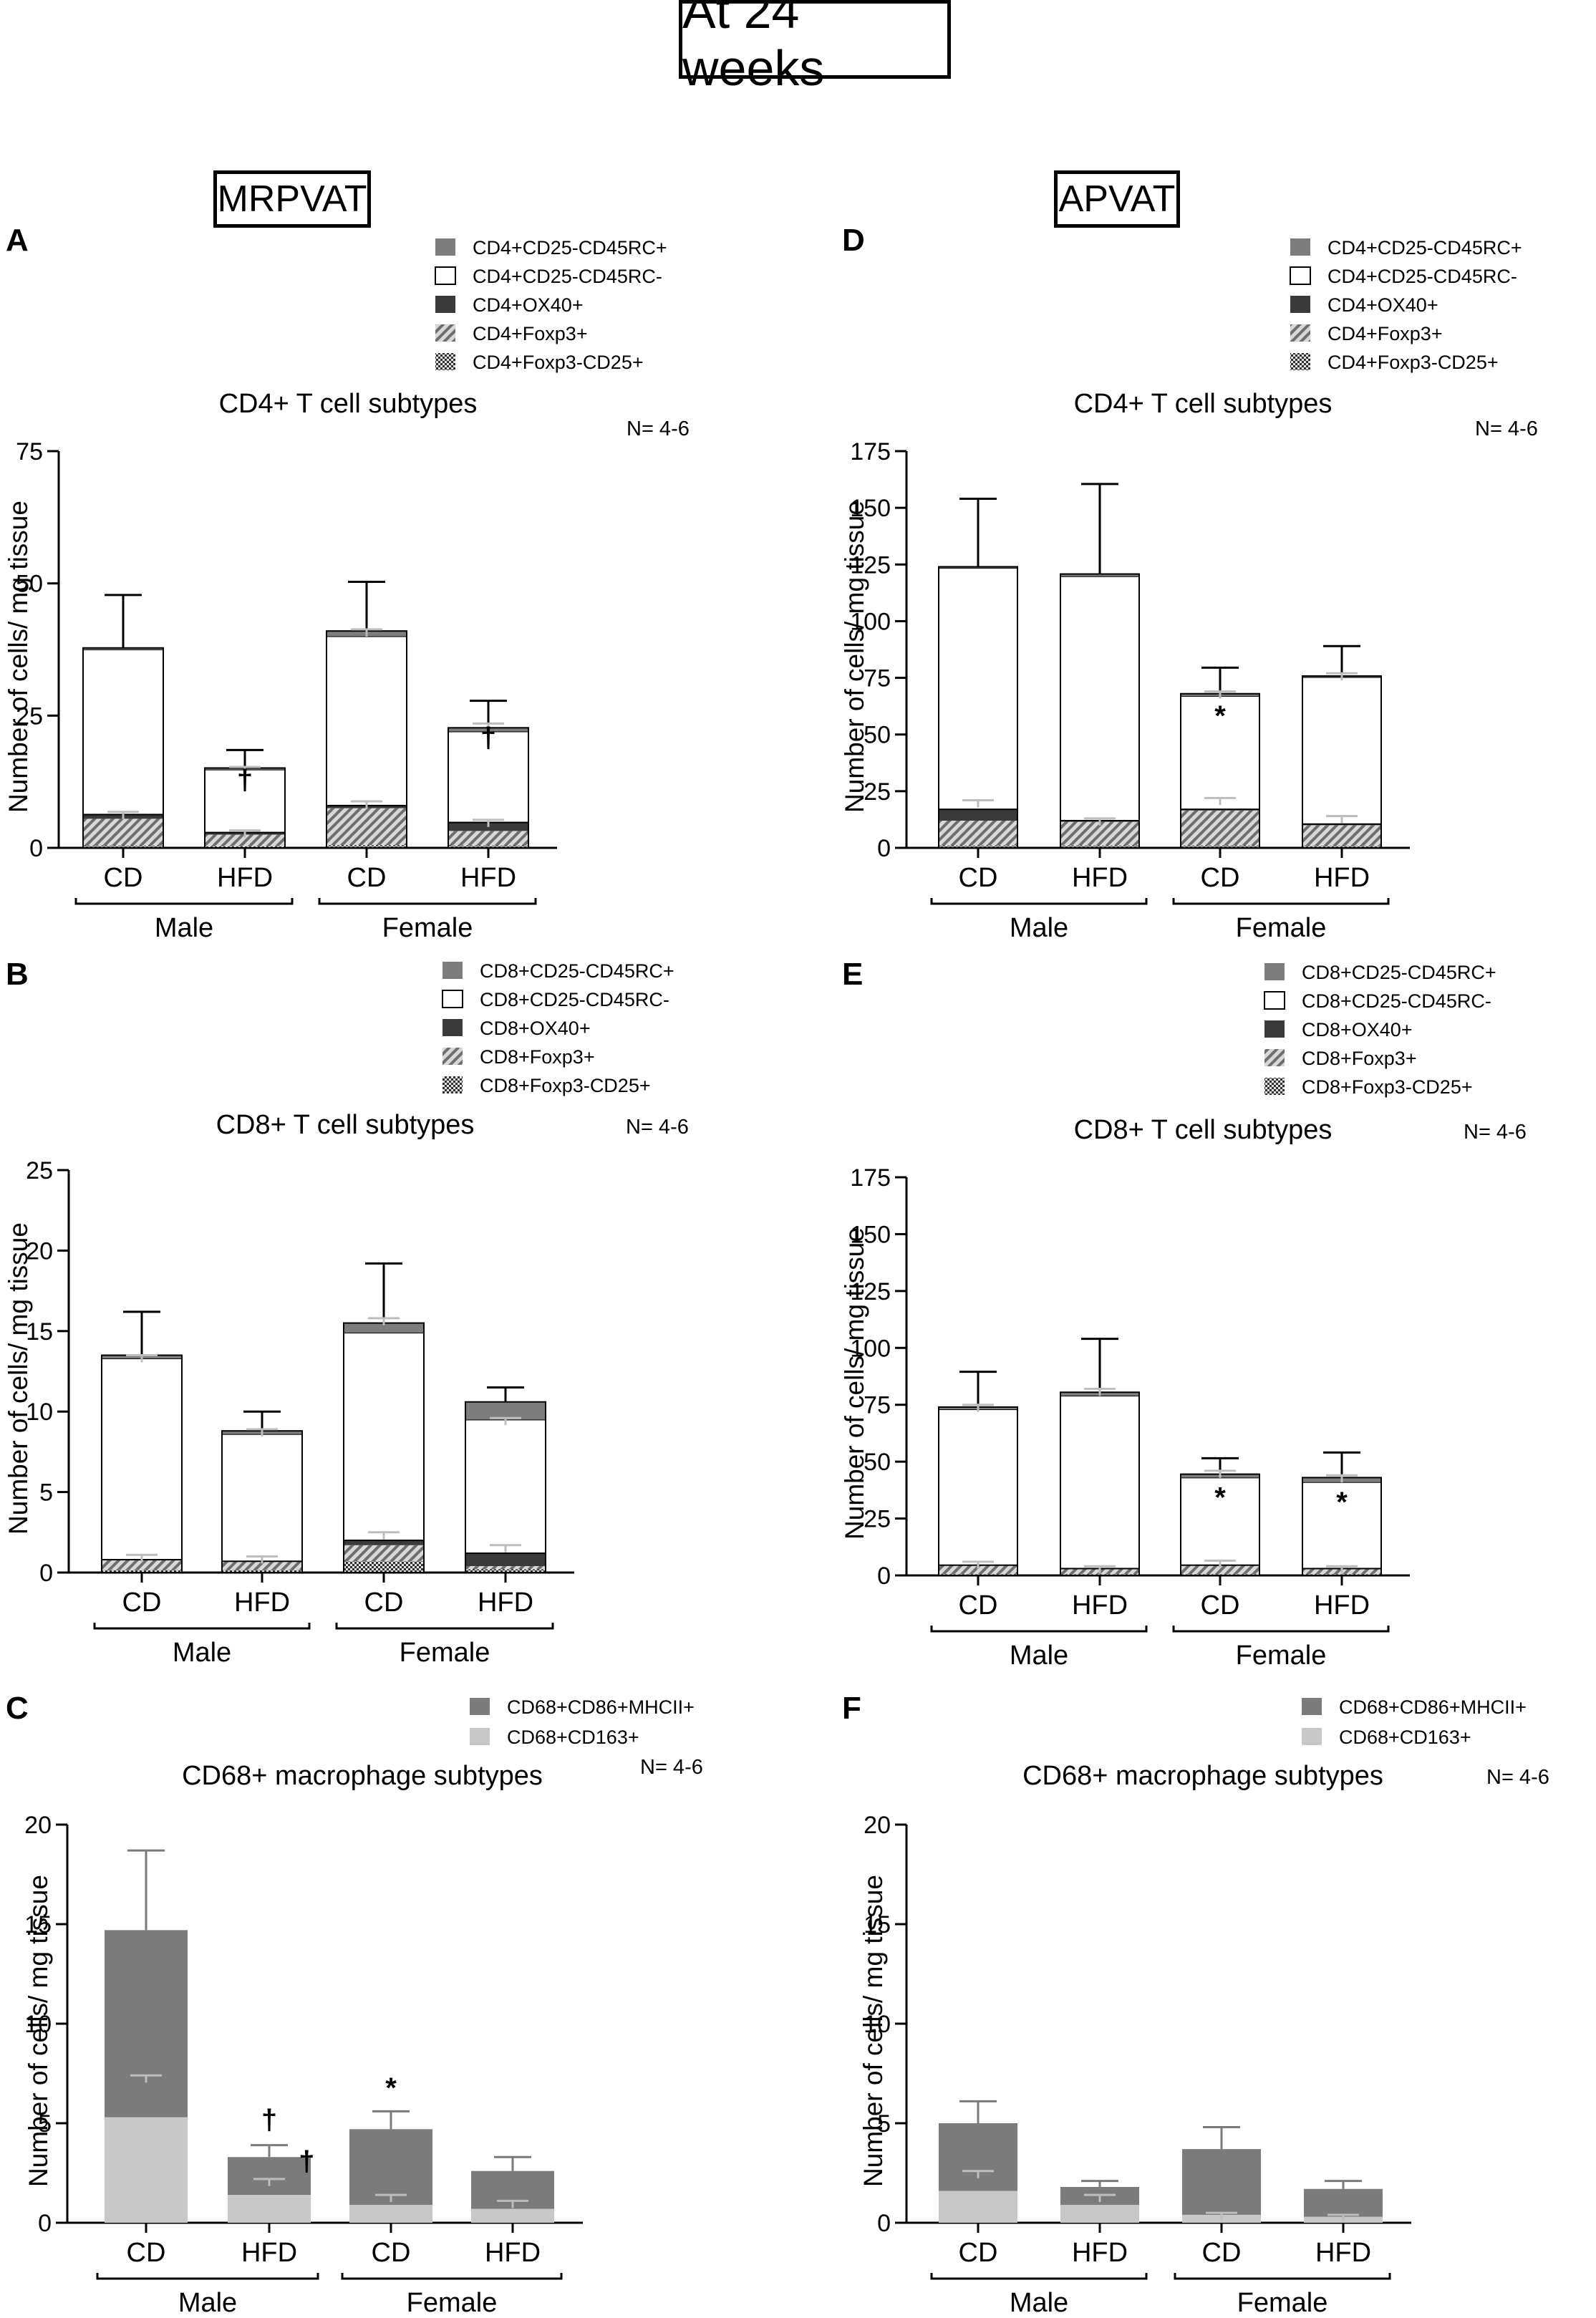 The height and width of the screenshot is (2318, 1596). I want to click on legend-swatch-naive, so click(446, 275).